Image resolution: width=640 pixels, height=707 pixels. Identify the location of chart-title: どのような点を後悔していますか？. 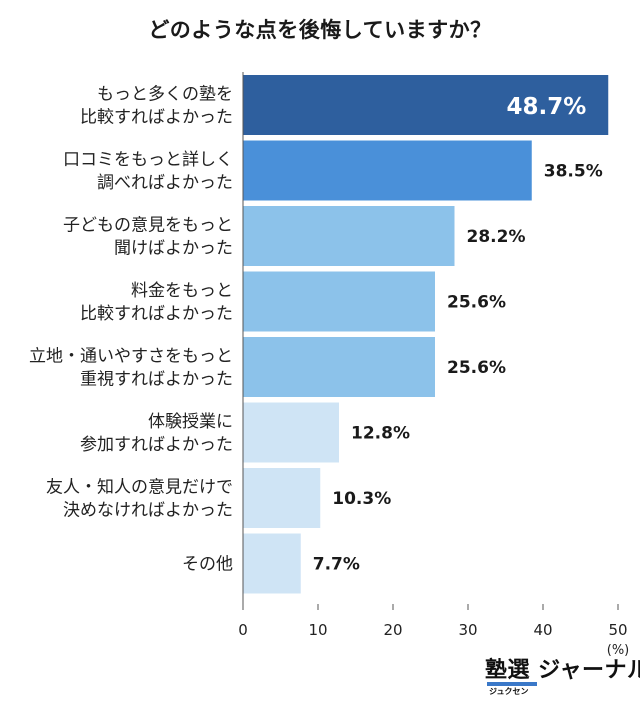
(320, 30).